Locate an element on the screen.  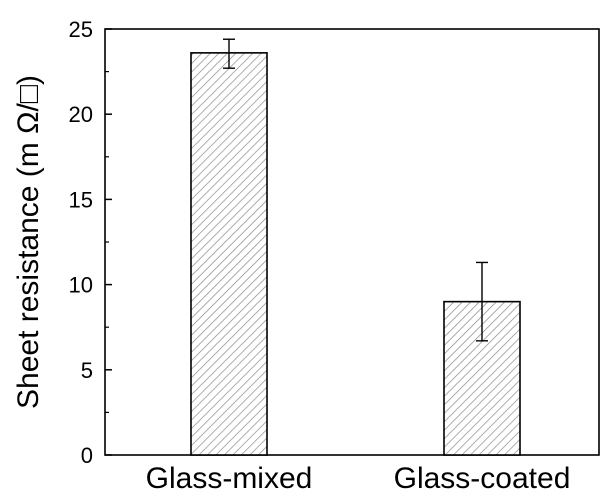
y-axis-title: Sheet resistance (m Ω/□) is located at coordinates (28, 242).